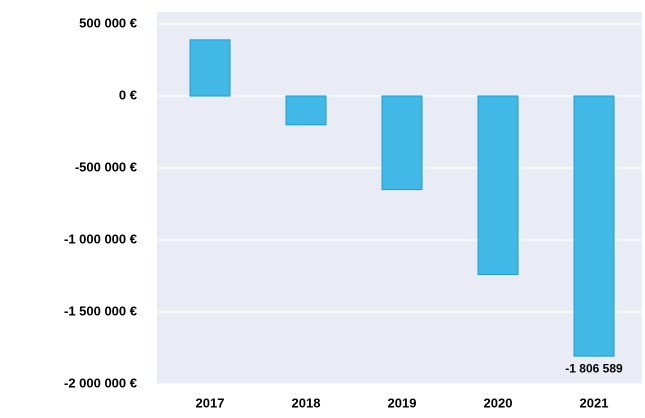 This screenshot has width=645, height=418. What do you see at coordinates (100, 382) in the screenshot?
I see `y-tick-label: -2 000 000 €` at bounding box center [100, 382].